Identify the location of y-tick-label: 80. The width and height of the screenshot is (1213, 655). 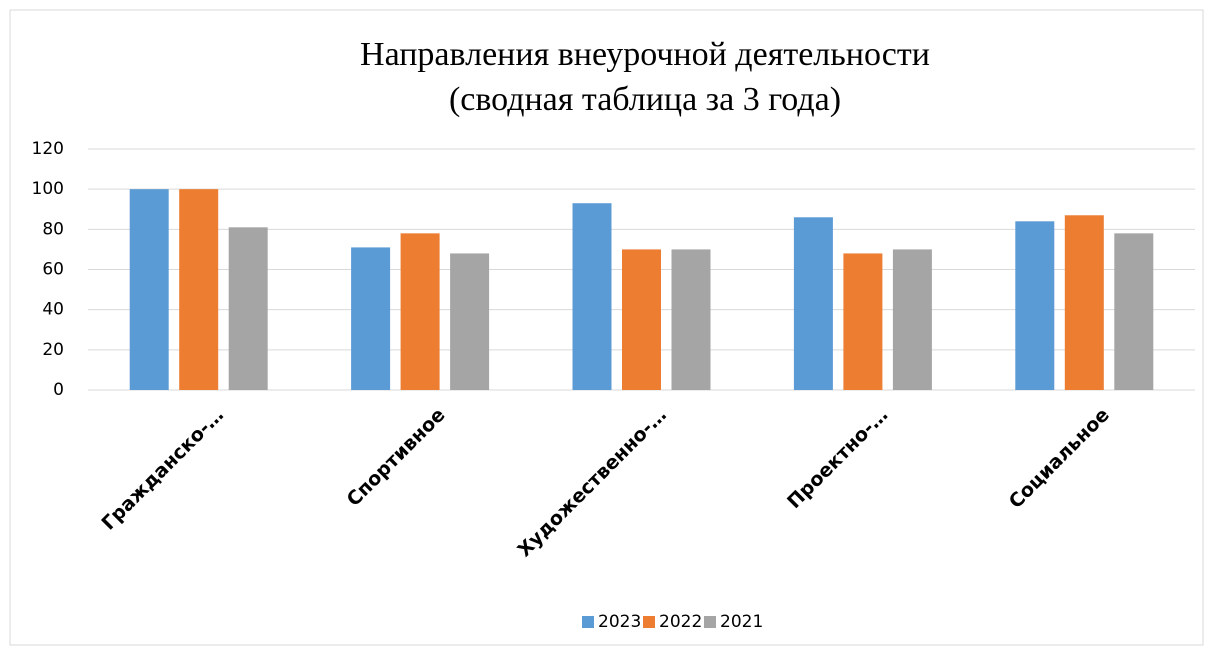
(53, 229).